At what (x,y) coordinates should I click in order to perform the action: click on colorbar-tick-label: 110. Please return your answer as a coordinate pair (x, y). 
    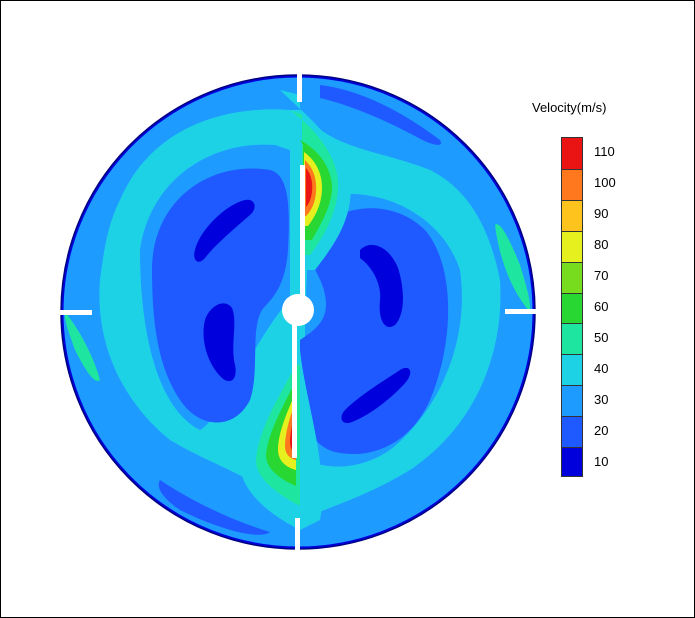
    Looking at the image, I should click on (604, 152).